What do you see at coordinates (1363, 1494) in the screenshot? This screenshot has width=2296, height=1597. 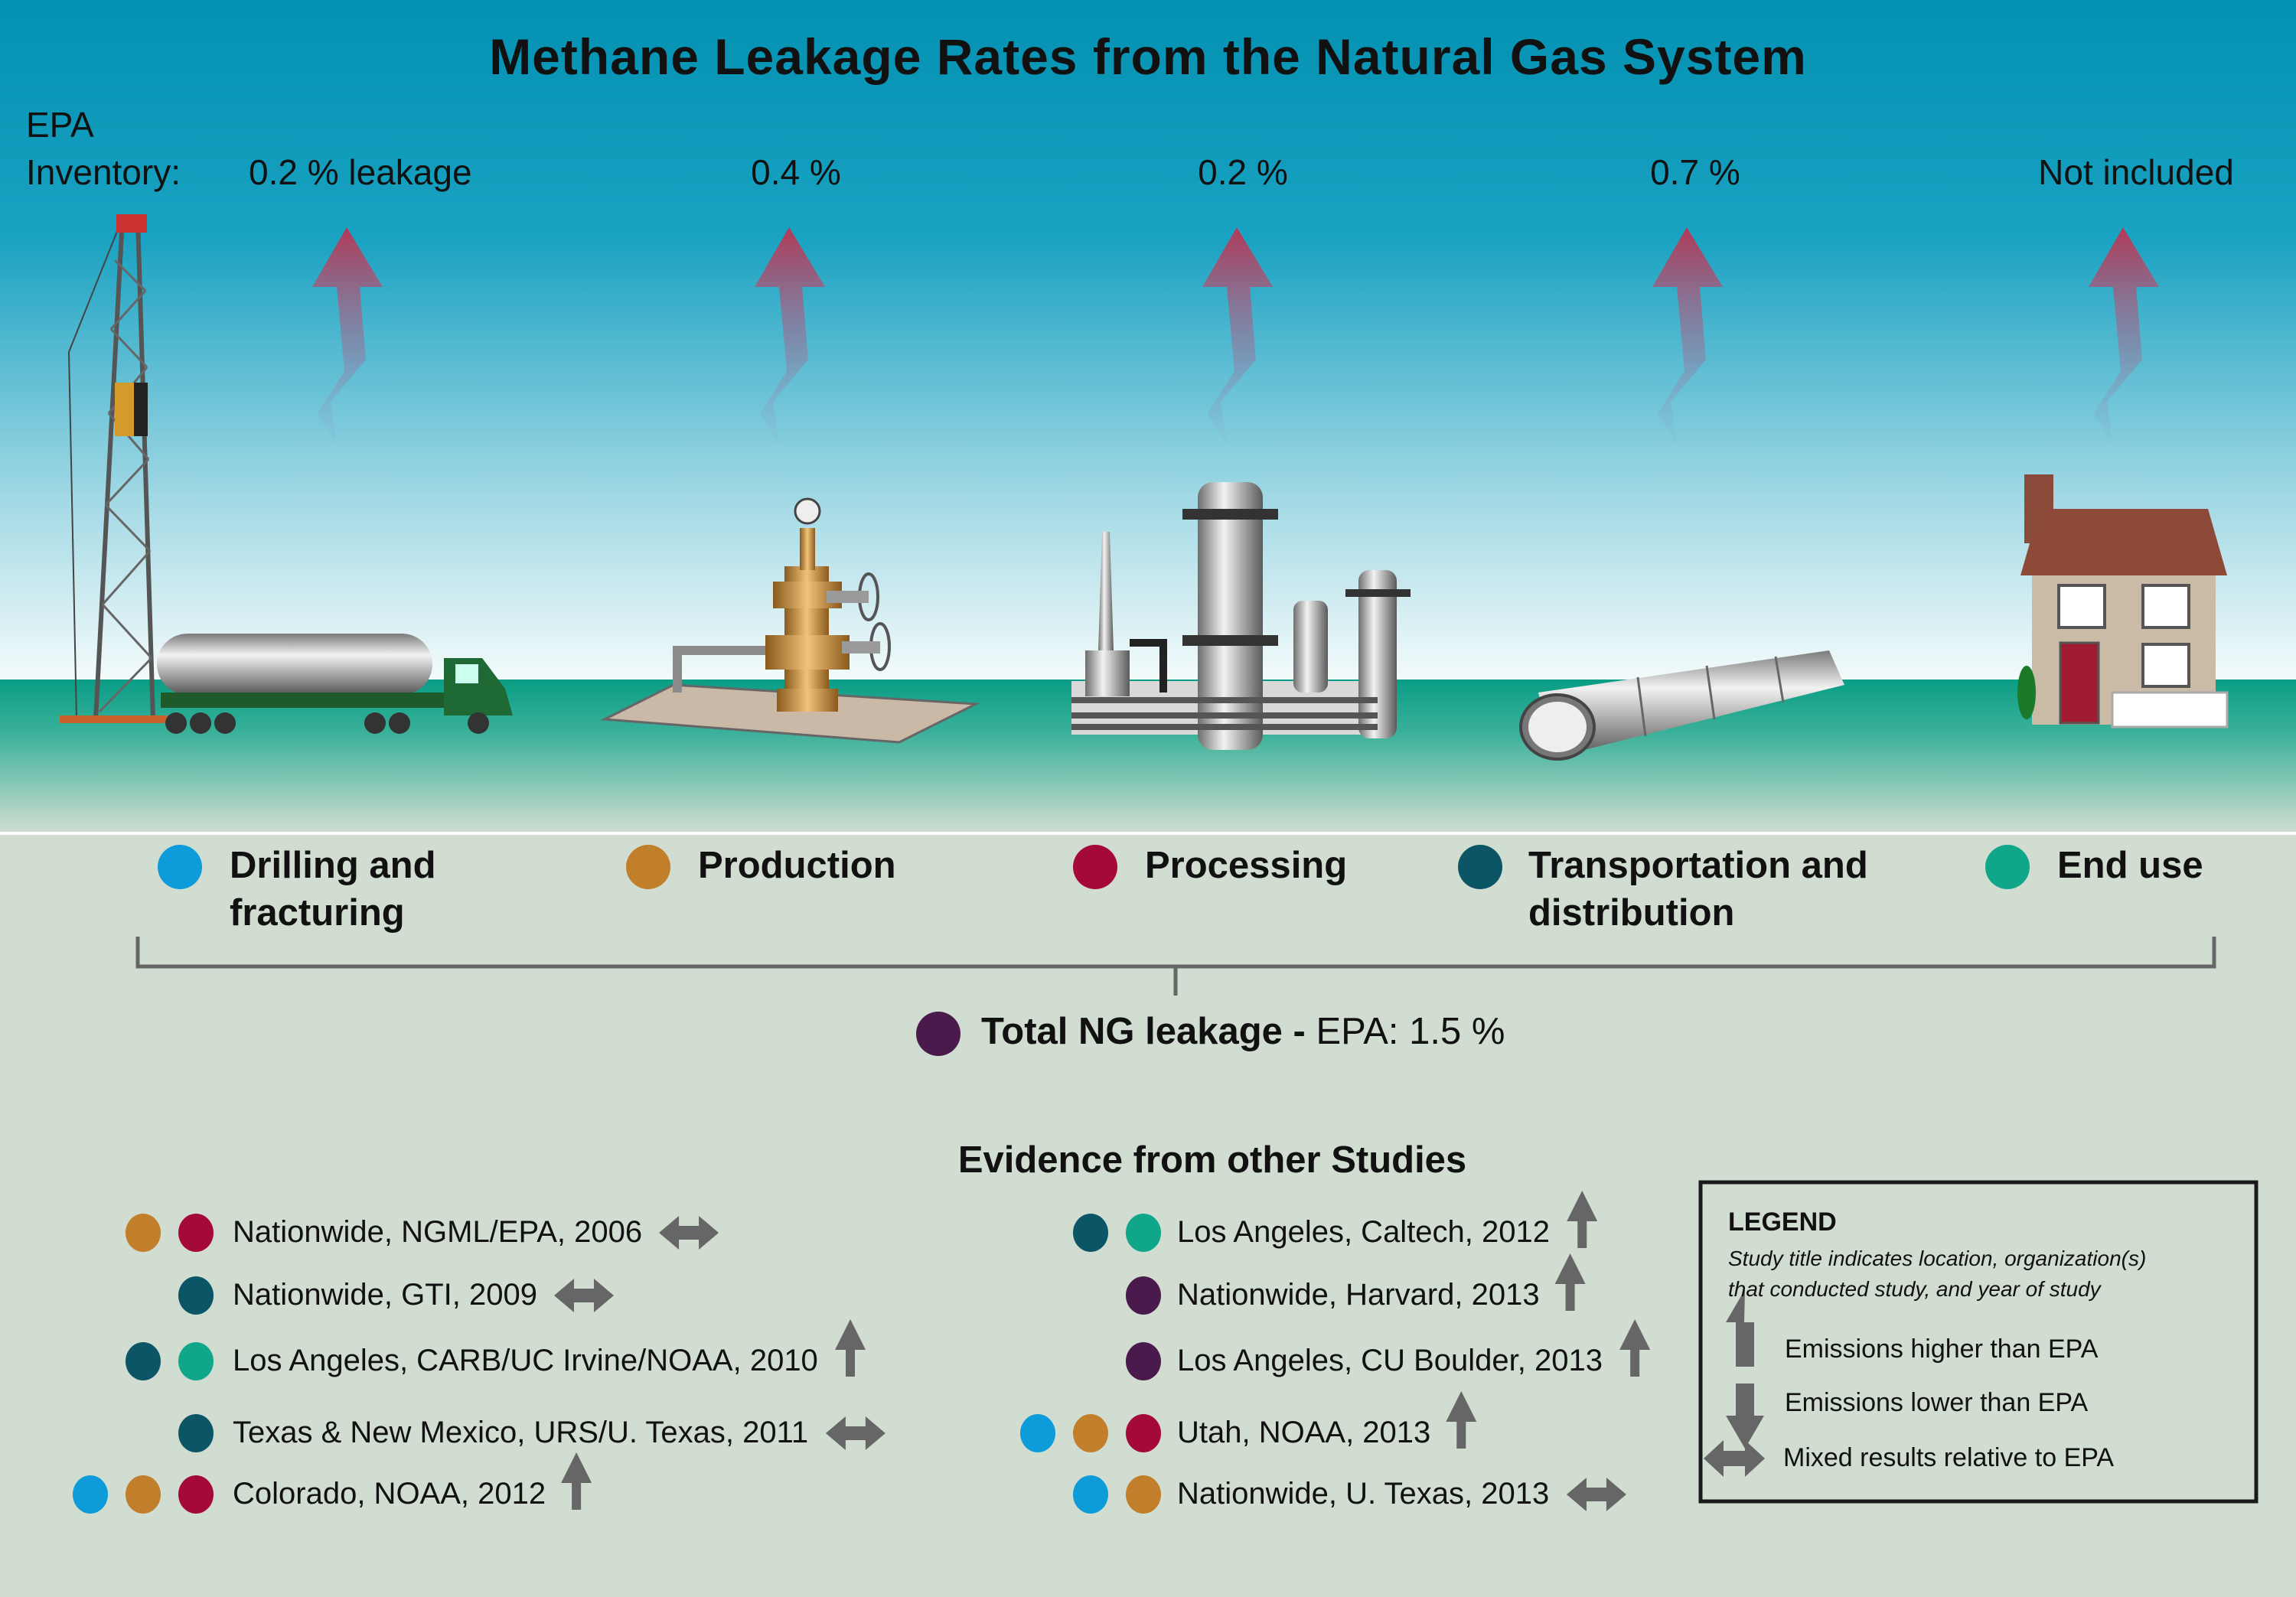 I see `study-item: Nationwide, U. Texas, 2013` at bounding box center [1363, 1494].